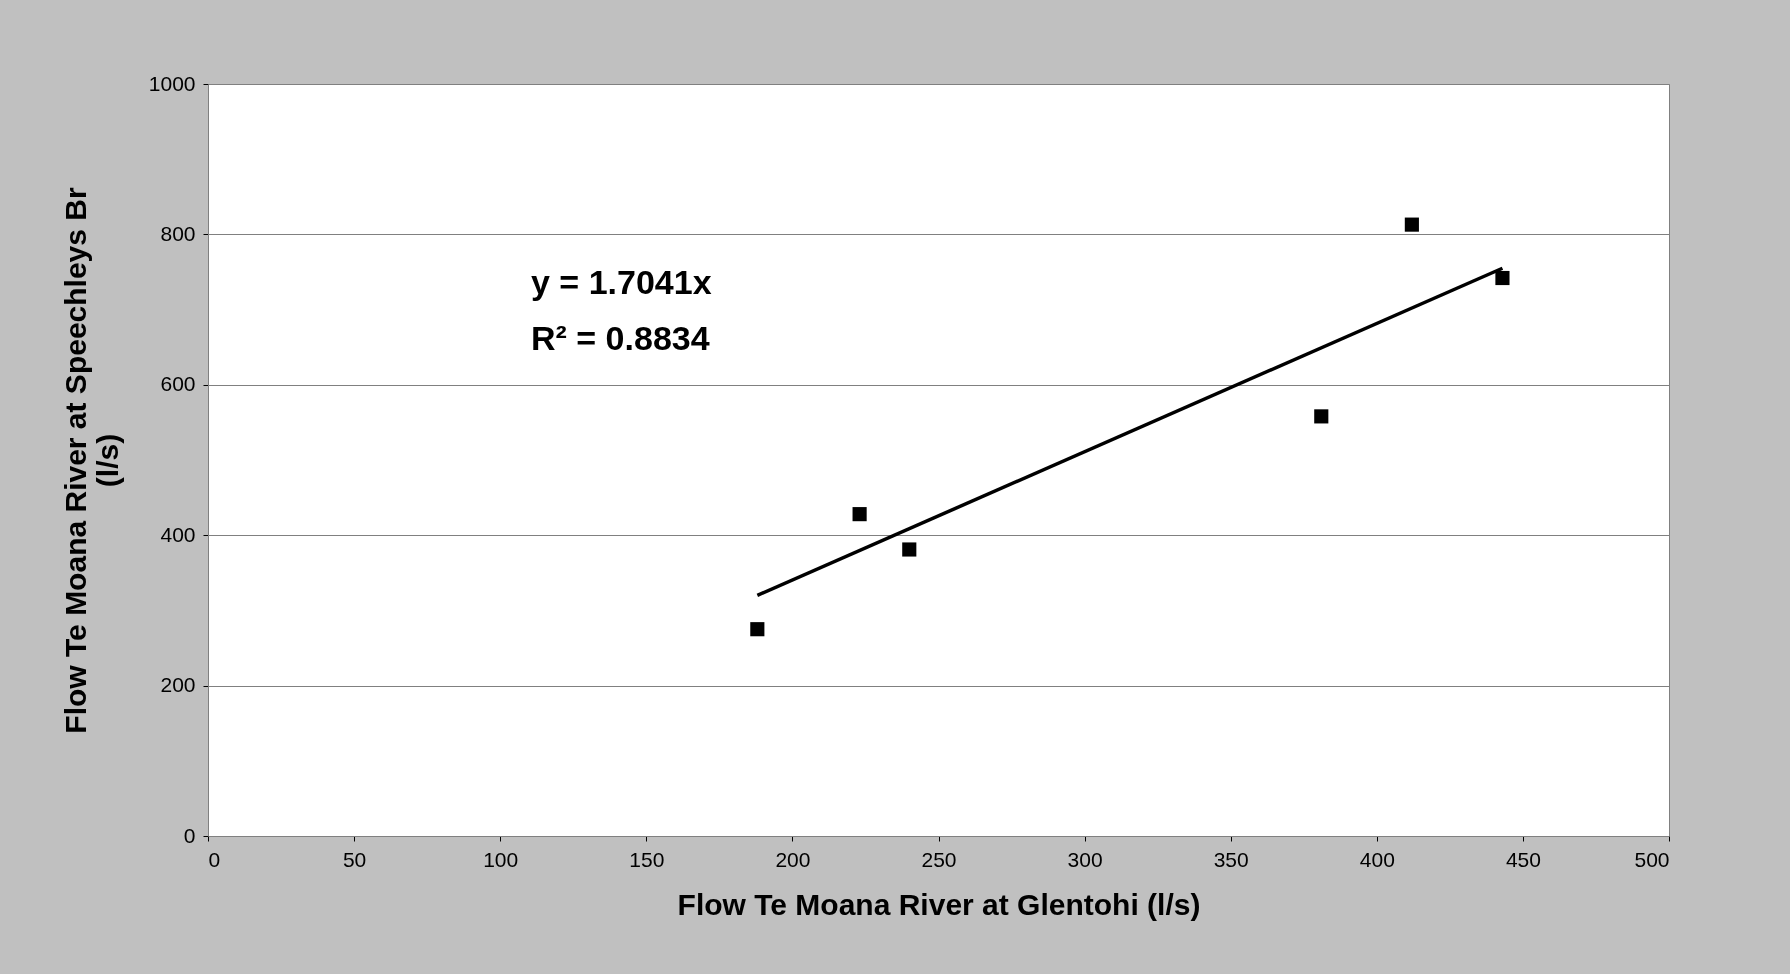 This screenshot has height=974, width=1790. What do you see at coordinates (1377, 859) in the screenshot?
I see `x-tick-label: 400` at bounding box center [1377, 859].